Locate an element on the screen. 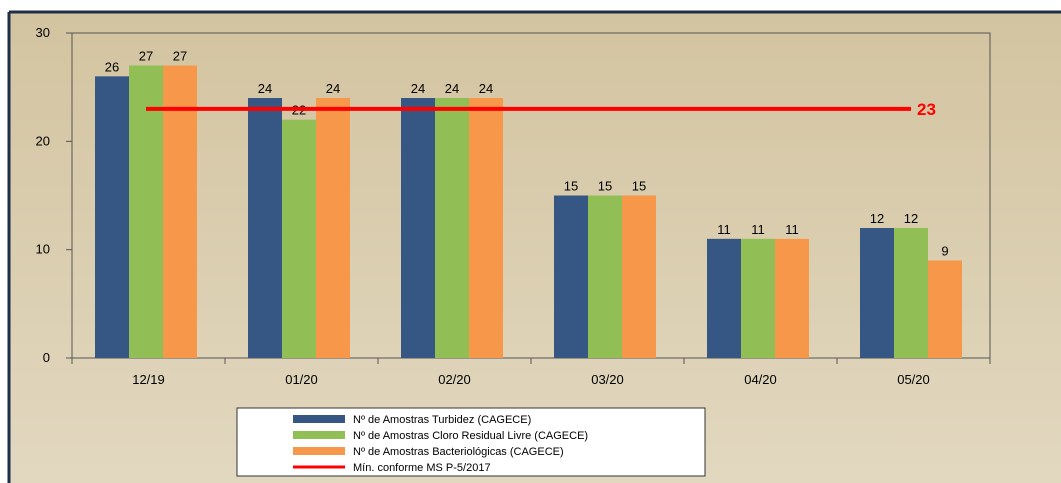  x-tick-label: 01/20 is located at coordinates (301, 379).